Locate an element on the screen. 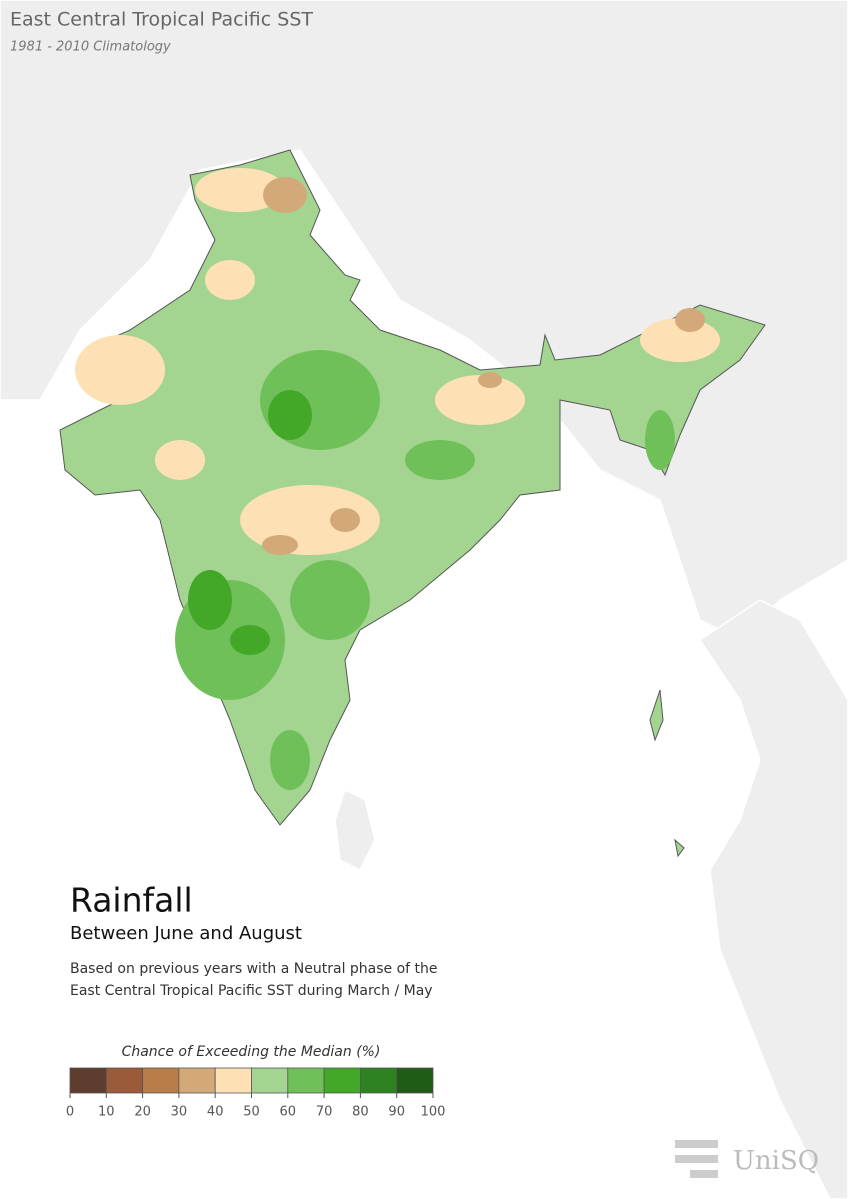  legend-tick-label: 20 is located at coordinates (142, 1112).